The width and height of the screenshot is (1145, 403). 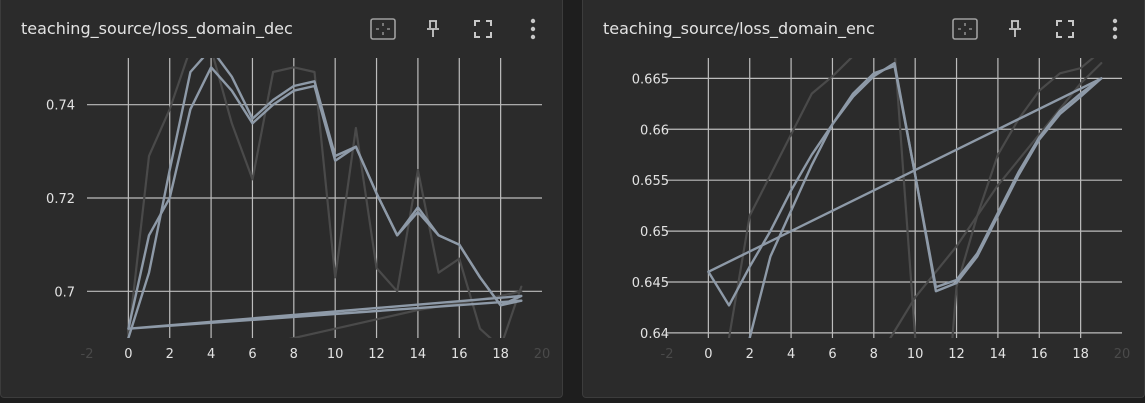 What do you see at coordinates (650, 79) in the screenshot?
I see `y-tick-label: 0.665` at bounding box center [650, 79].